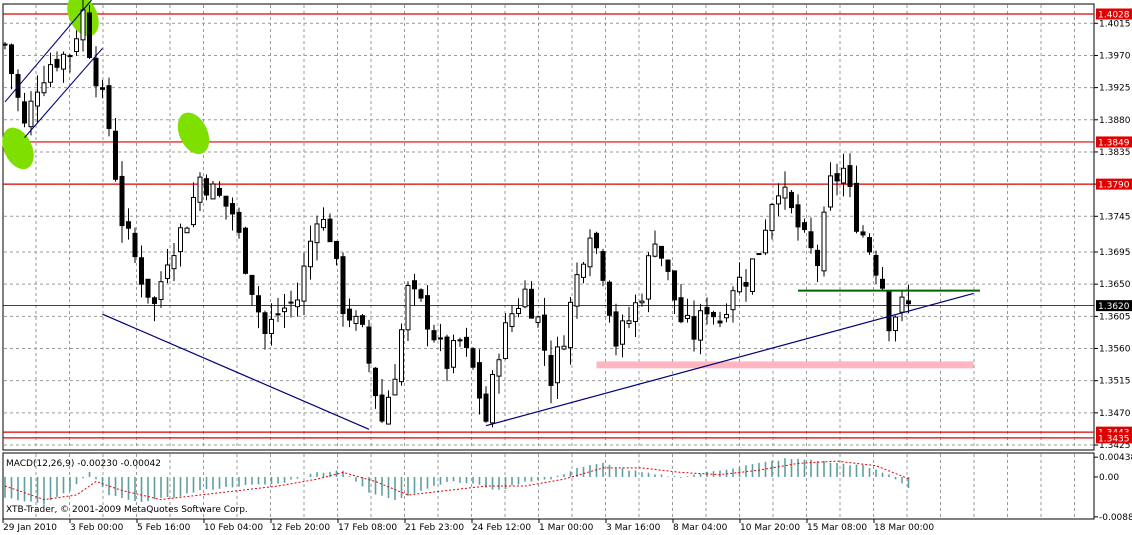 The width and height of the screenshot is (1132, 535). Describe the element at coordinates (1114, 186) in the screenshot. I see `level-badge-label: 1.3790` at that location.